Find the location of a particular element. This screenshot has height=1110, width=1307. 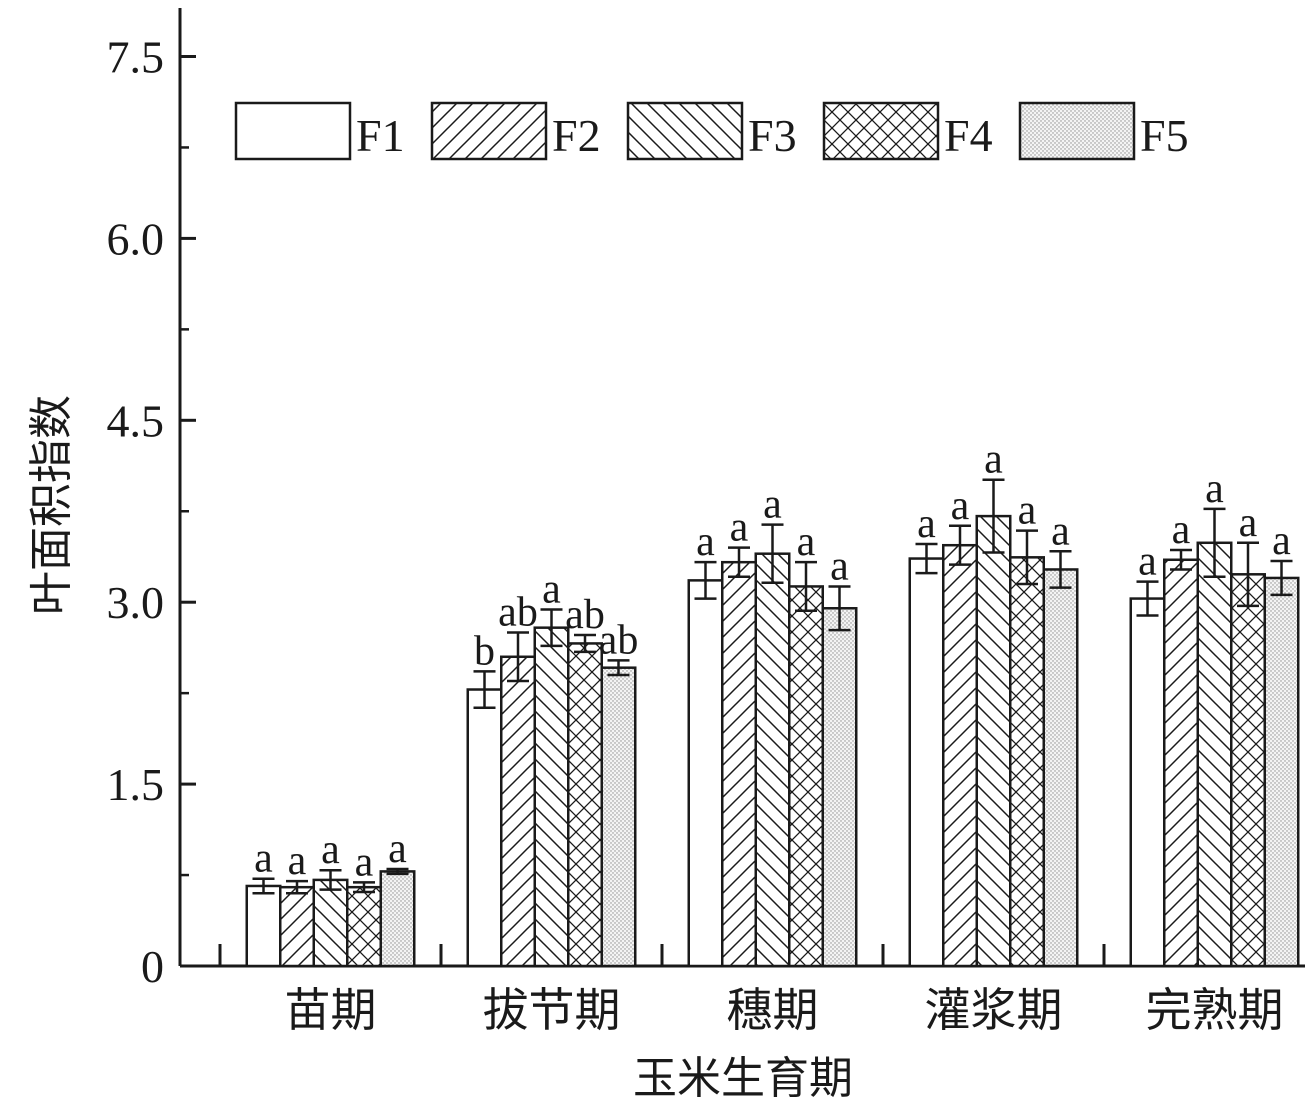

legend-item: F5 is located at coordinates (1103, 131).